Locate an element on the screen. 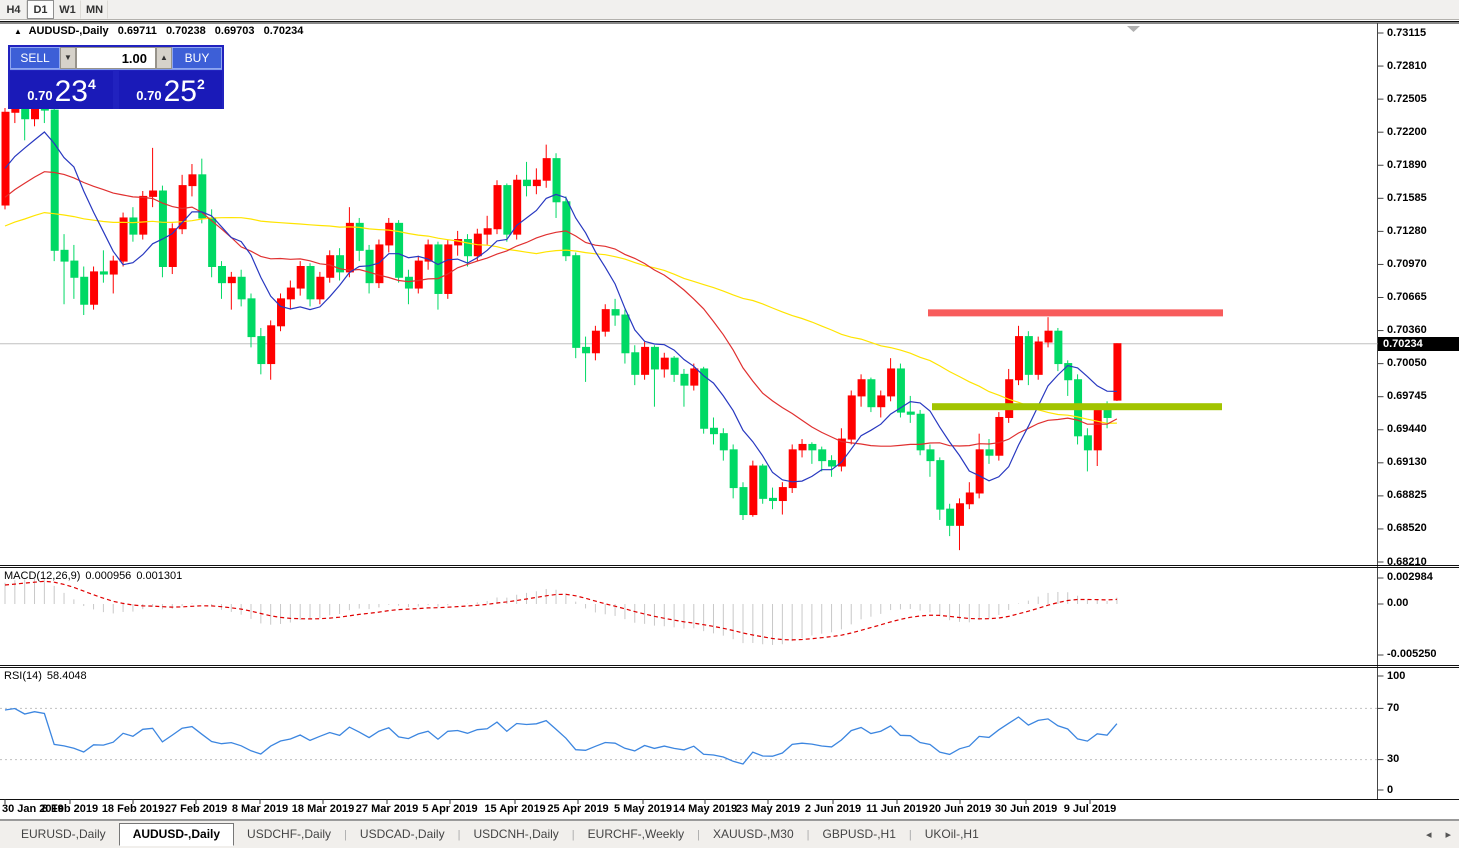  date-label: 27 Feb 2019 is located at coordinates (196, 809).